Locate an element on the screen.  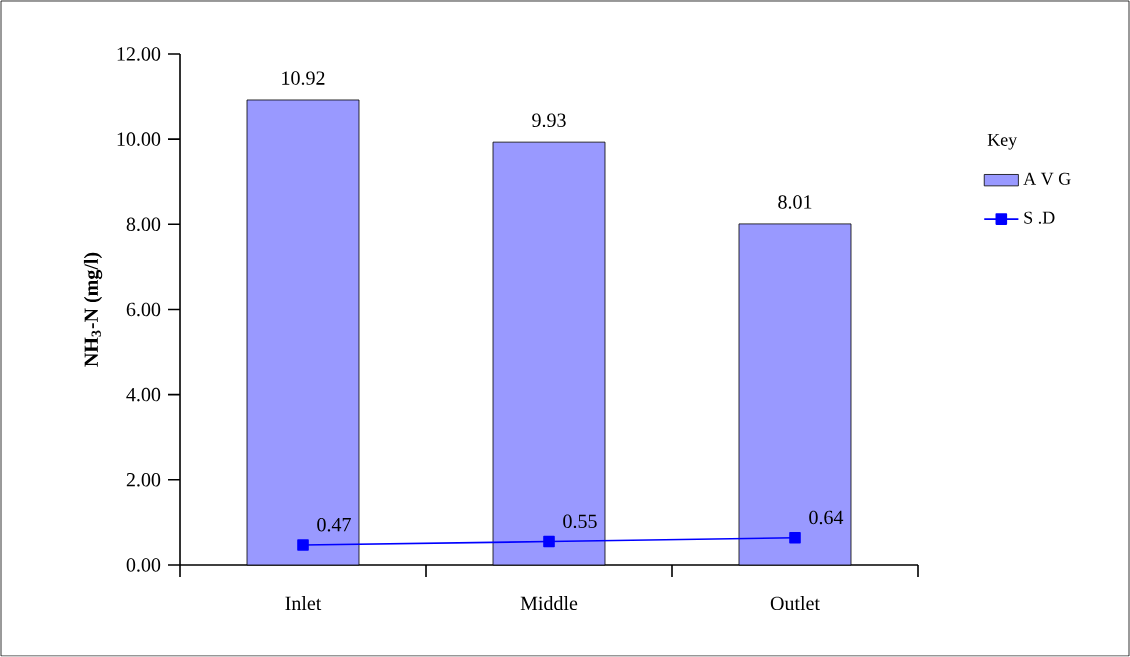
y-axis-title: NH$_{3}$-N (mg/l) is located at coordinates (93, 309).